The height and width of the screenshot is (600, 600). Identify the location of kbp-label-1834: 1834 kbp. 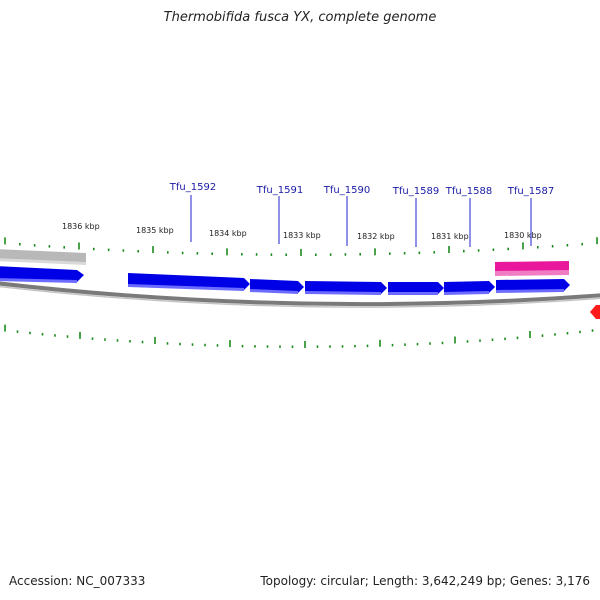
(228, 233).